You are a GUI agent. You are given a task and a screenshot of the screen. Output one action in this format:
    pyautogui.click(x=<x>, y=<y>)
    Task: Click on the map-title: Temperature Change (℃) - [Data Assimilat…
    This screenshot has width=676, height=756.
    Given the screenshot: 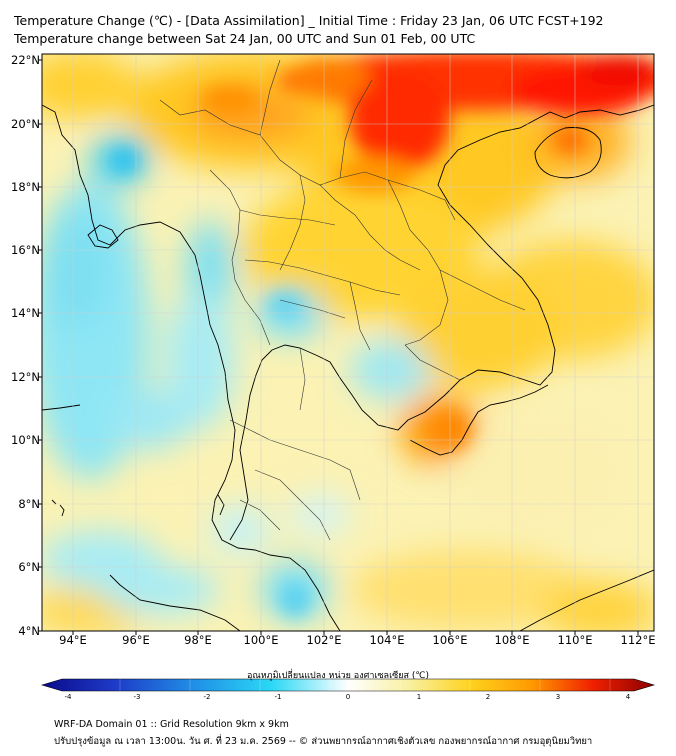 What is the action you would take?
    pyautogui.click(x=309, y=20)
    